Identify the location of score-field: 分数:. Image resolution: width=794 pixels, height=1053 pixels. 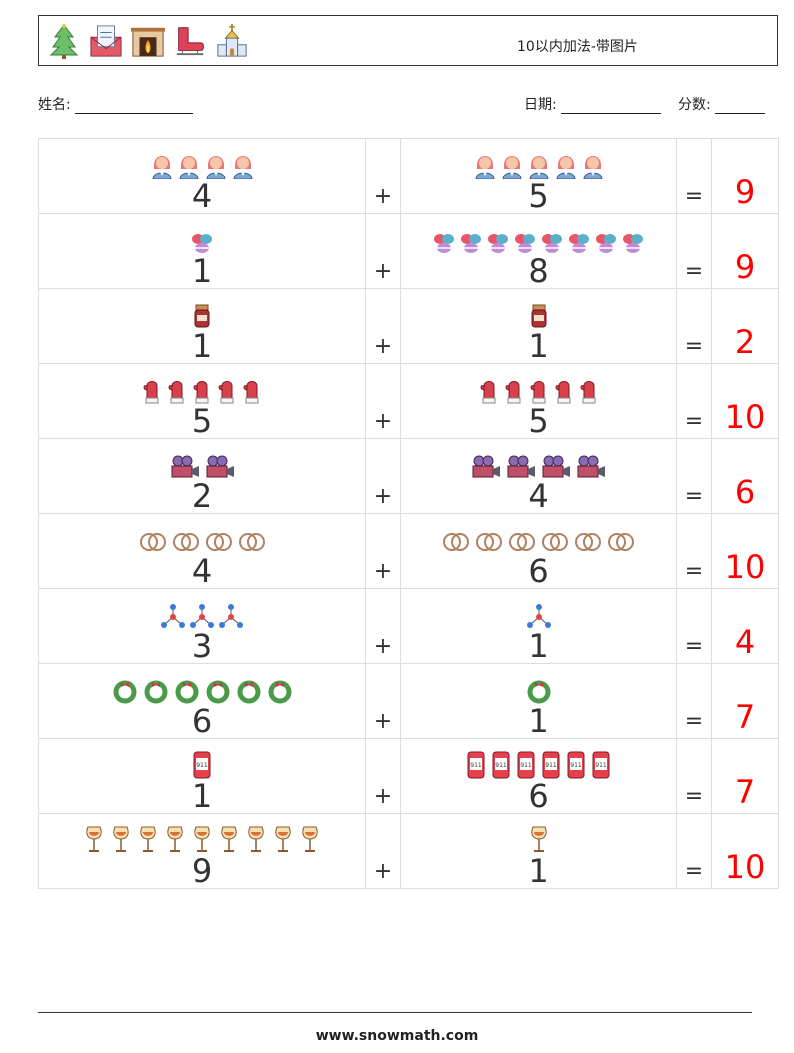
(721, 104).